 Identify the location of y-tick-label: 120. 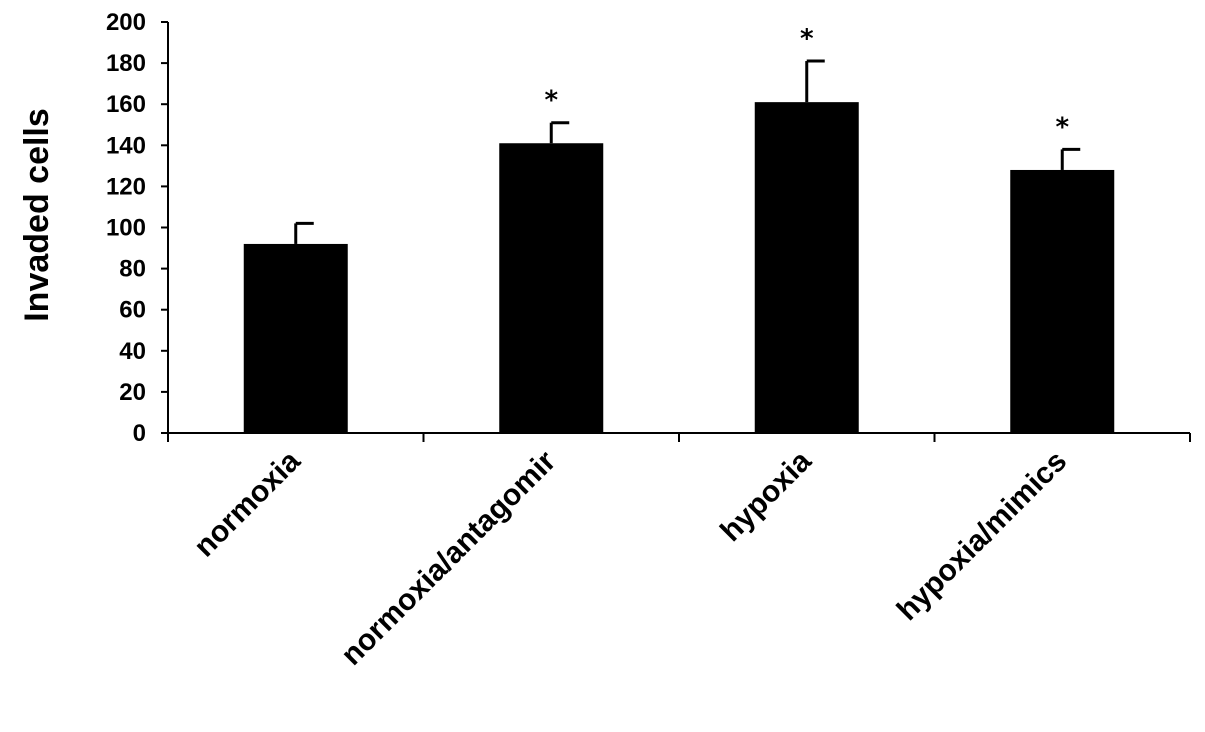
(126, 186).